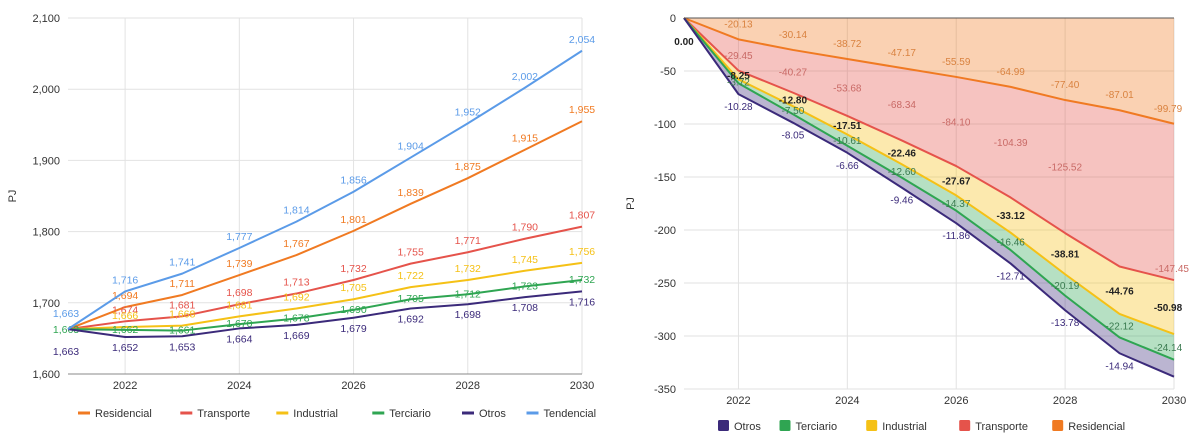 The width and height of the screenshot is (1192, 442). Describe the element at coordinates (582, 280) in the screenshot. I see `data-label: 1,732` at that location.